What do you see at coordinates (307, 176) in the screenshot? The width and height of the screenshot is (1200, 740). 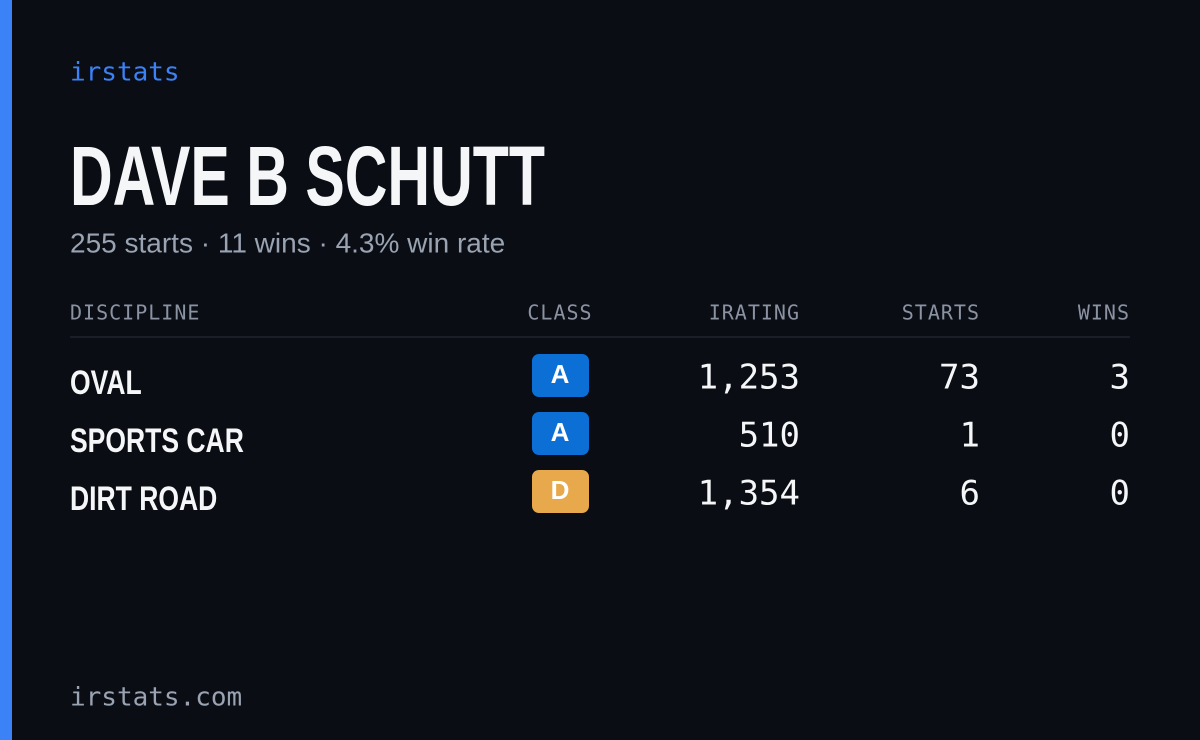 I see `player-name: DAVE B SCHUTT` at bounding box center [307, 176].